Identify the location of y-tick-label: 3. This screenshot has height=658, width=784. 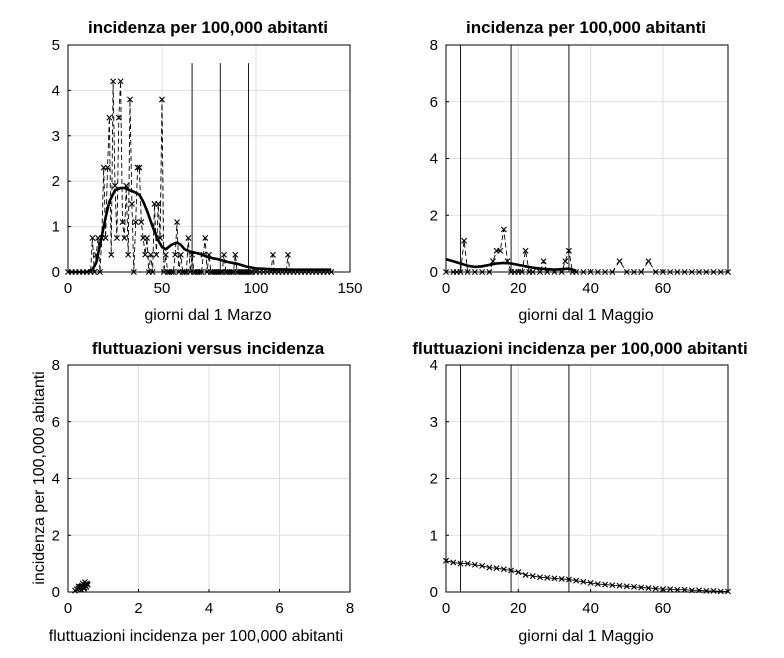
(56, 136).